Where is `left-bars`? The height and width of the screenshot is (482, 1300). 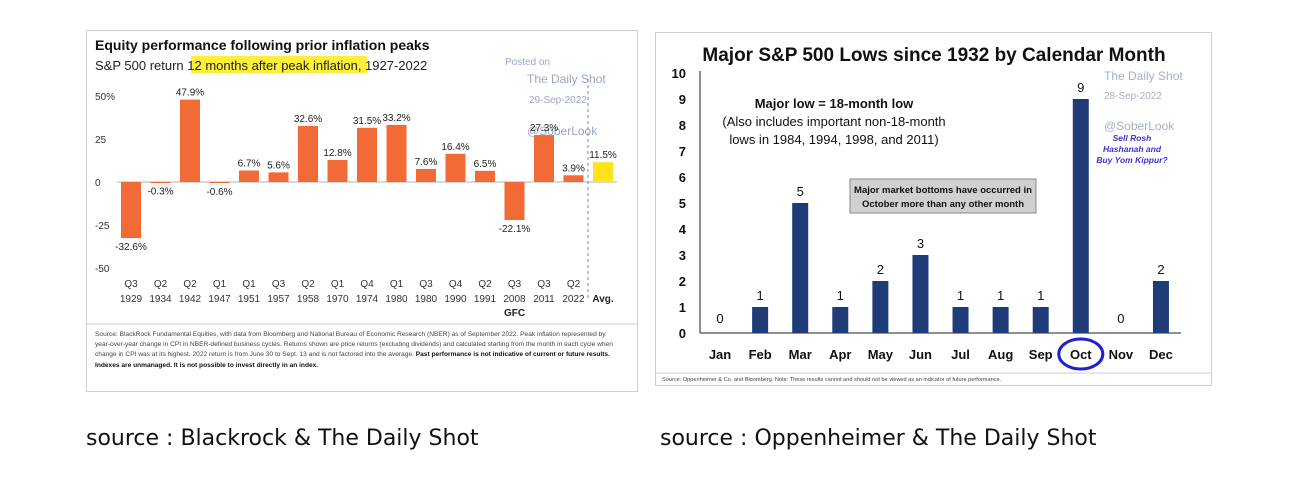 left-bars is located at coordinates (367, 169).